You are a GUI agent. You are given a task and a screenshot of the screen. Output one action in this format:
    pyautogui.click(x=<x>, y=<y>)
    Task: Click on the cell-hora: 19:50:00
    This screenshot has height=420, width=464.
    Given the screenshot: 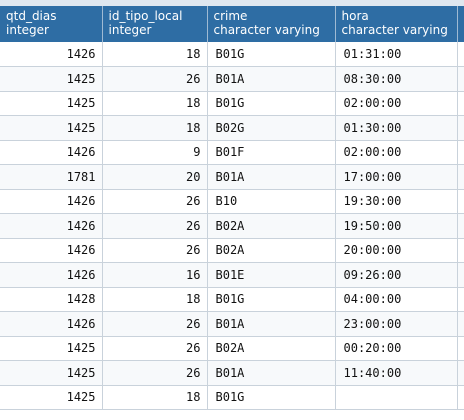 What is the action you would take?
    pyautogui.click(x=396, y=226)
    